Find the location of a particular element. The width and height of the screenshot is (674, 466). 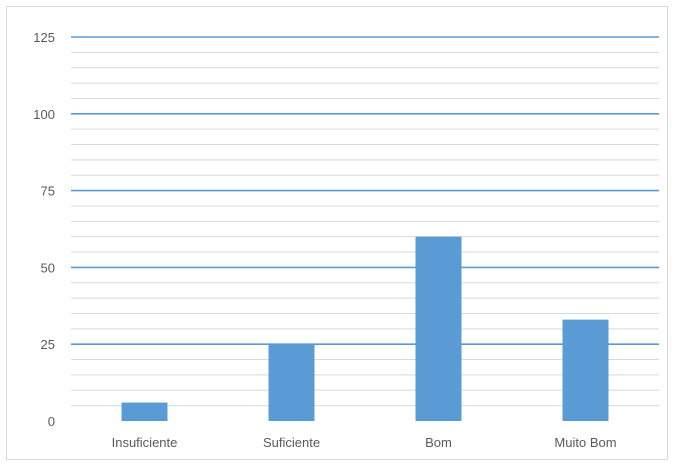

y-tick-label: 75 is located at coordinates (48, 191).